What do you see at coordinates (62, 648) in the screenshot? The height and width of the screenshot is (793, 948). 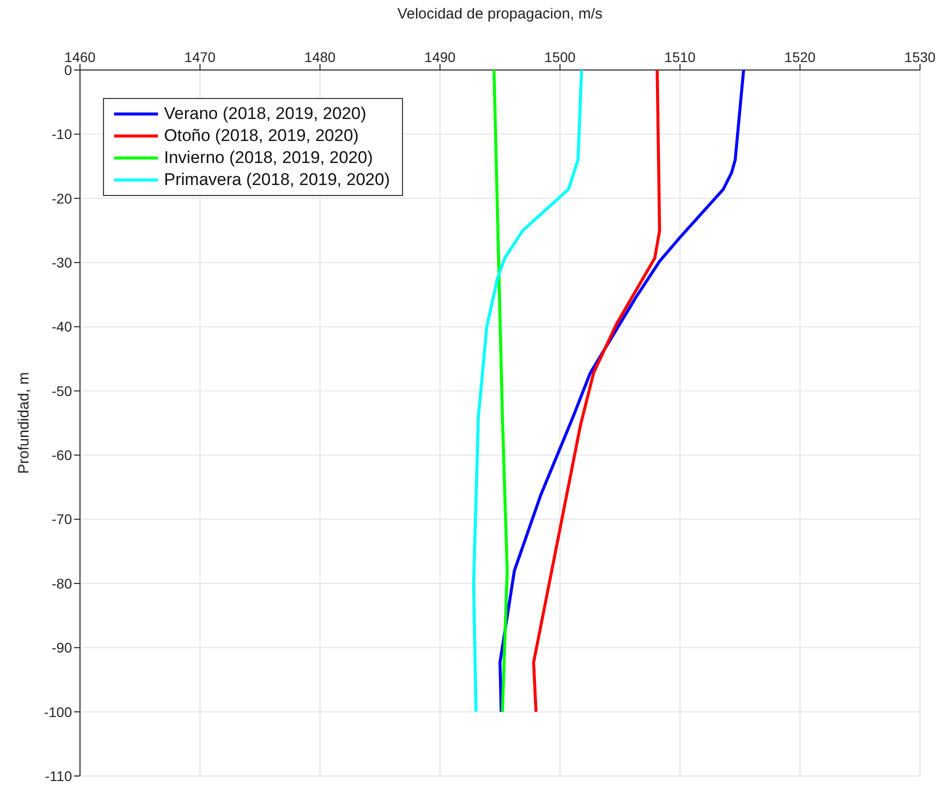 I see `y-tick-label: -90` at bounding box center [62, 648].